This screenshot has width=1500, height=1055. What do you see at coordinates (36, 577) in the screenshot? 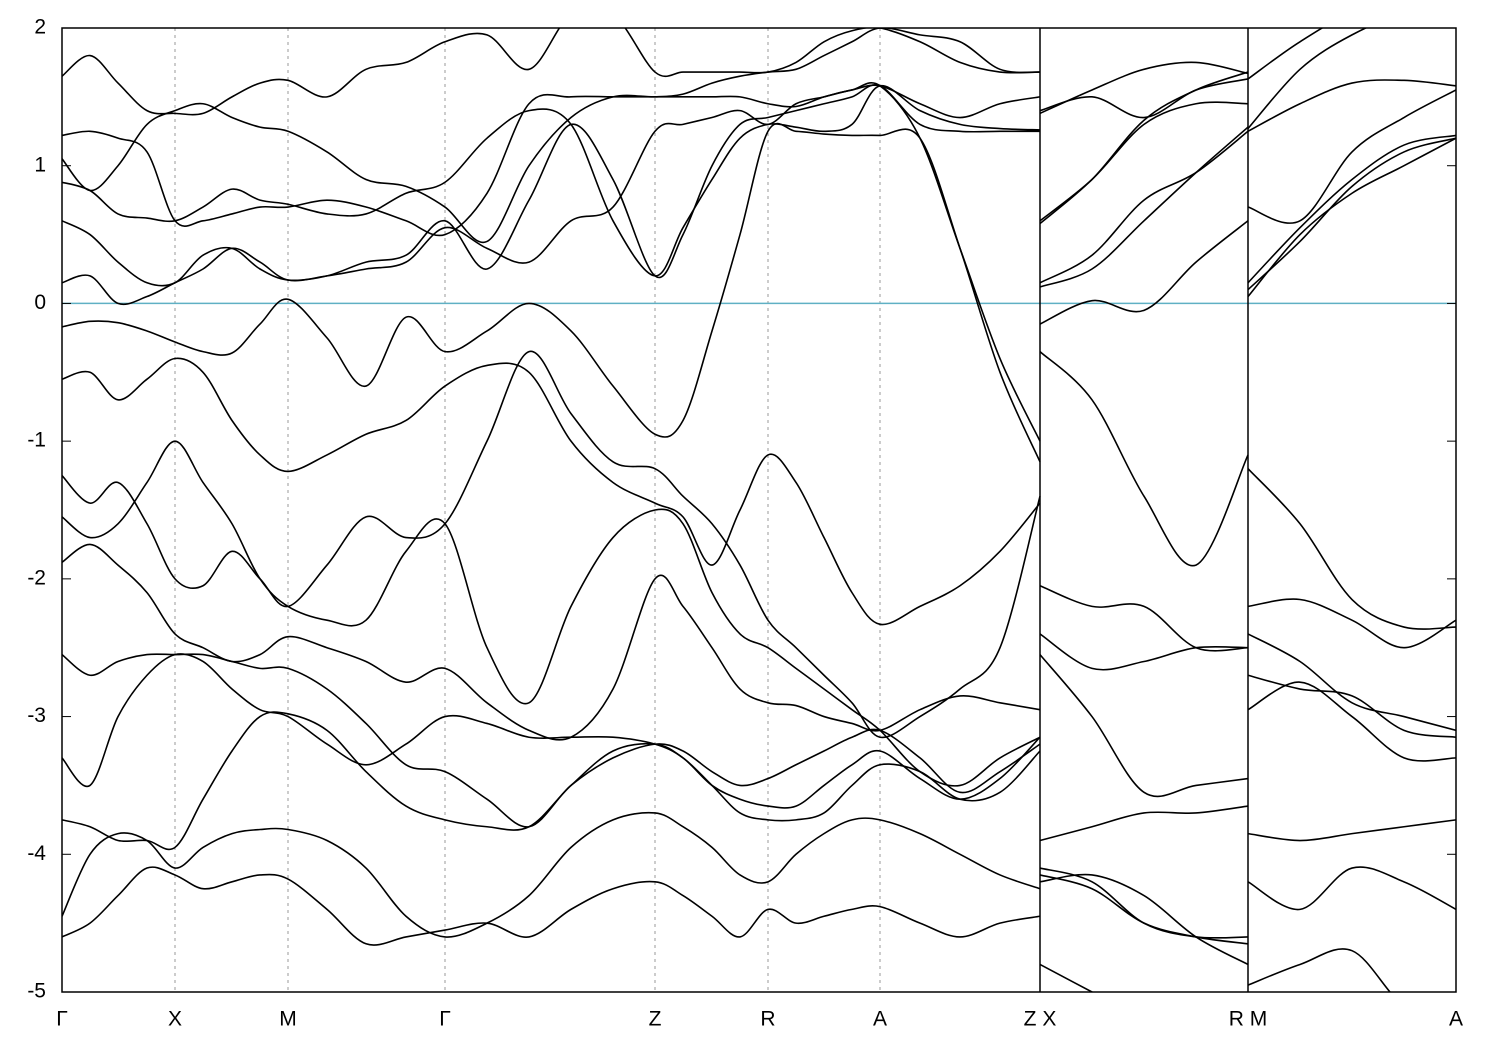
I see `y-tick-label: -2` at bounding box center [36, 577].